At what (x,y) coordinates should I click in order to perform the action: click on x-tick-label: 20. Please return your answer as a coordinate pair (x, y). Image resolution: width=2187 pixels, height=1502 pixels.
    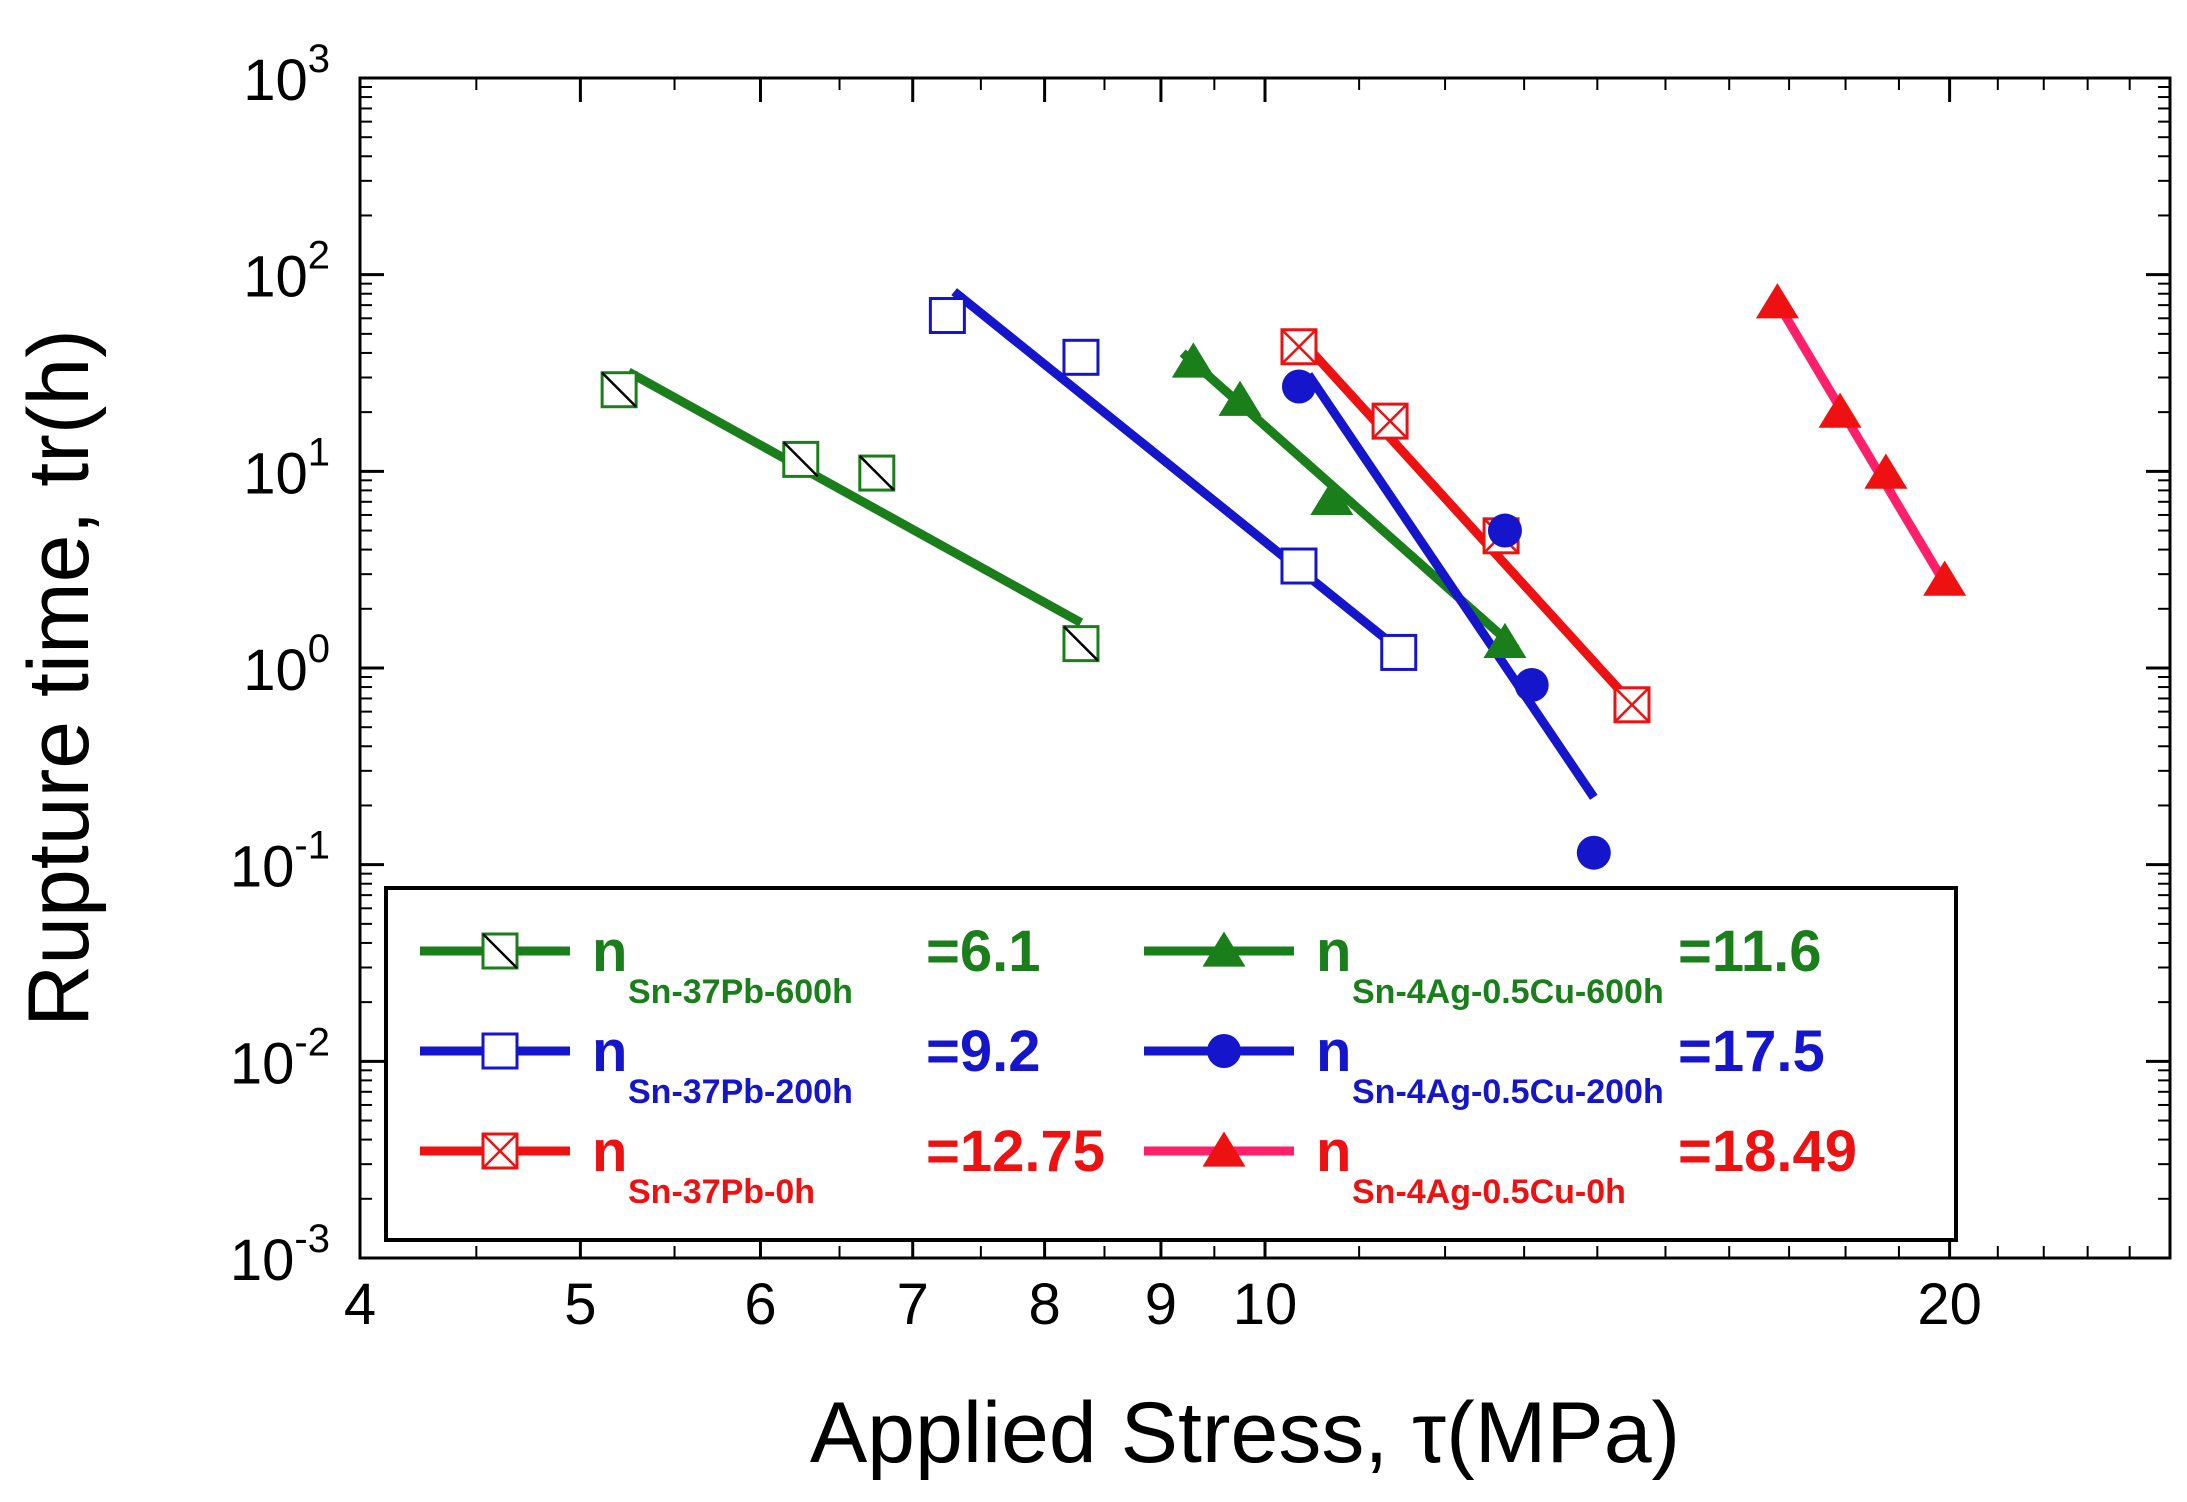
    Looking at the image, I should click on (1949, 1304).